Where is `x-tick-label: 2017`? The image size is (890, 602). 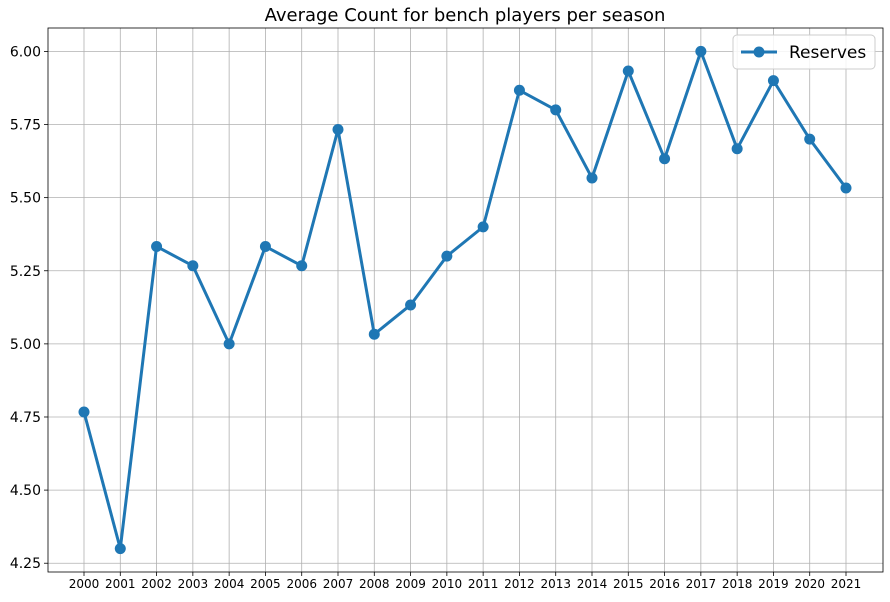
x-tick-label: 2017 is located at coordinates (701, 584).